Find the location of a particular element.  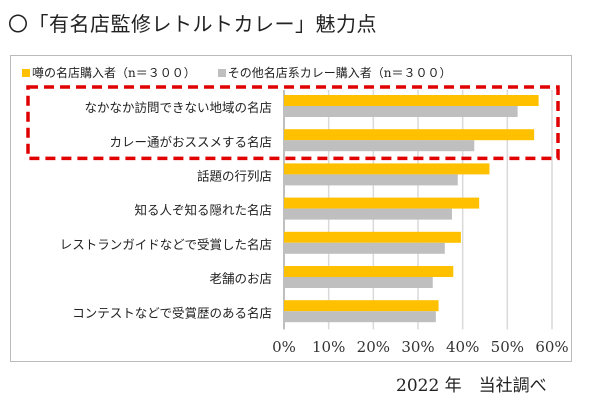

legend-label: その他名店系カレー購入者（n＝３００） is located at coordinates (339, 73).